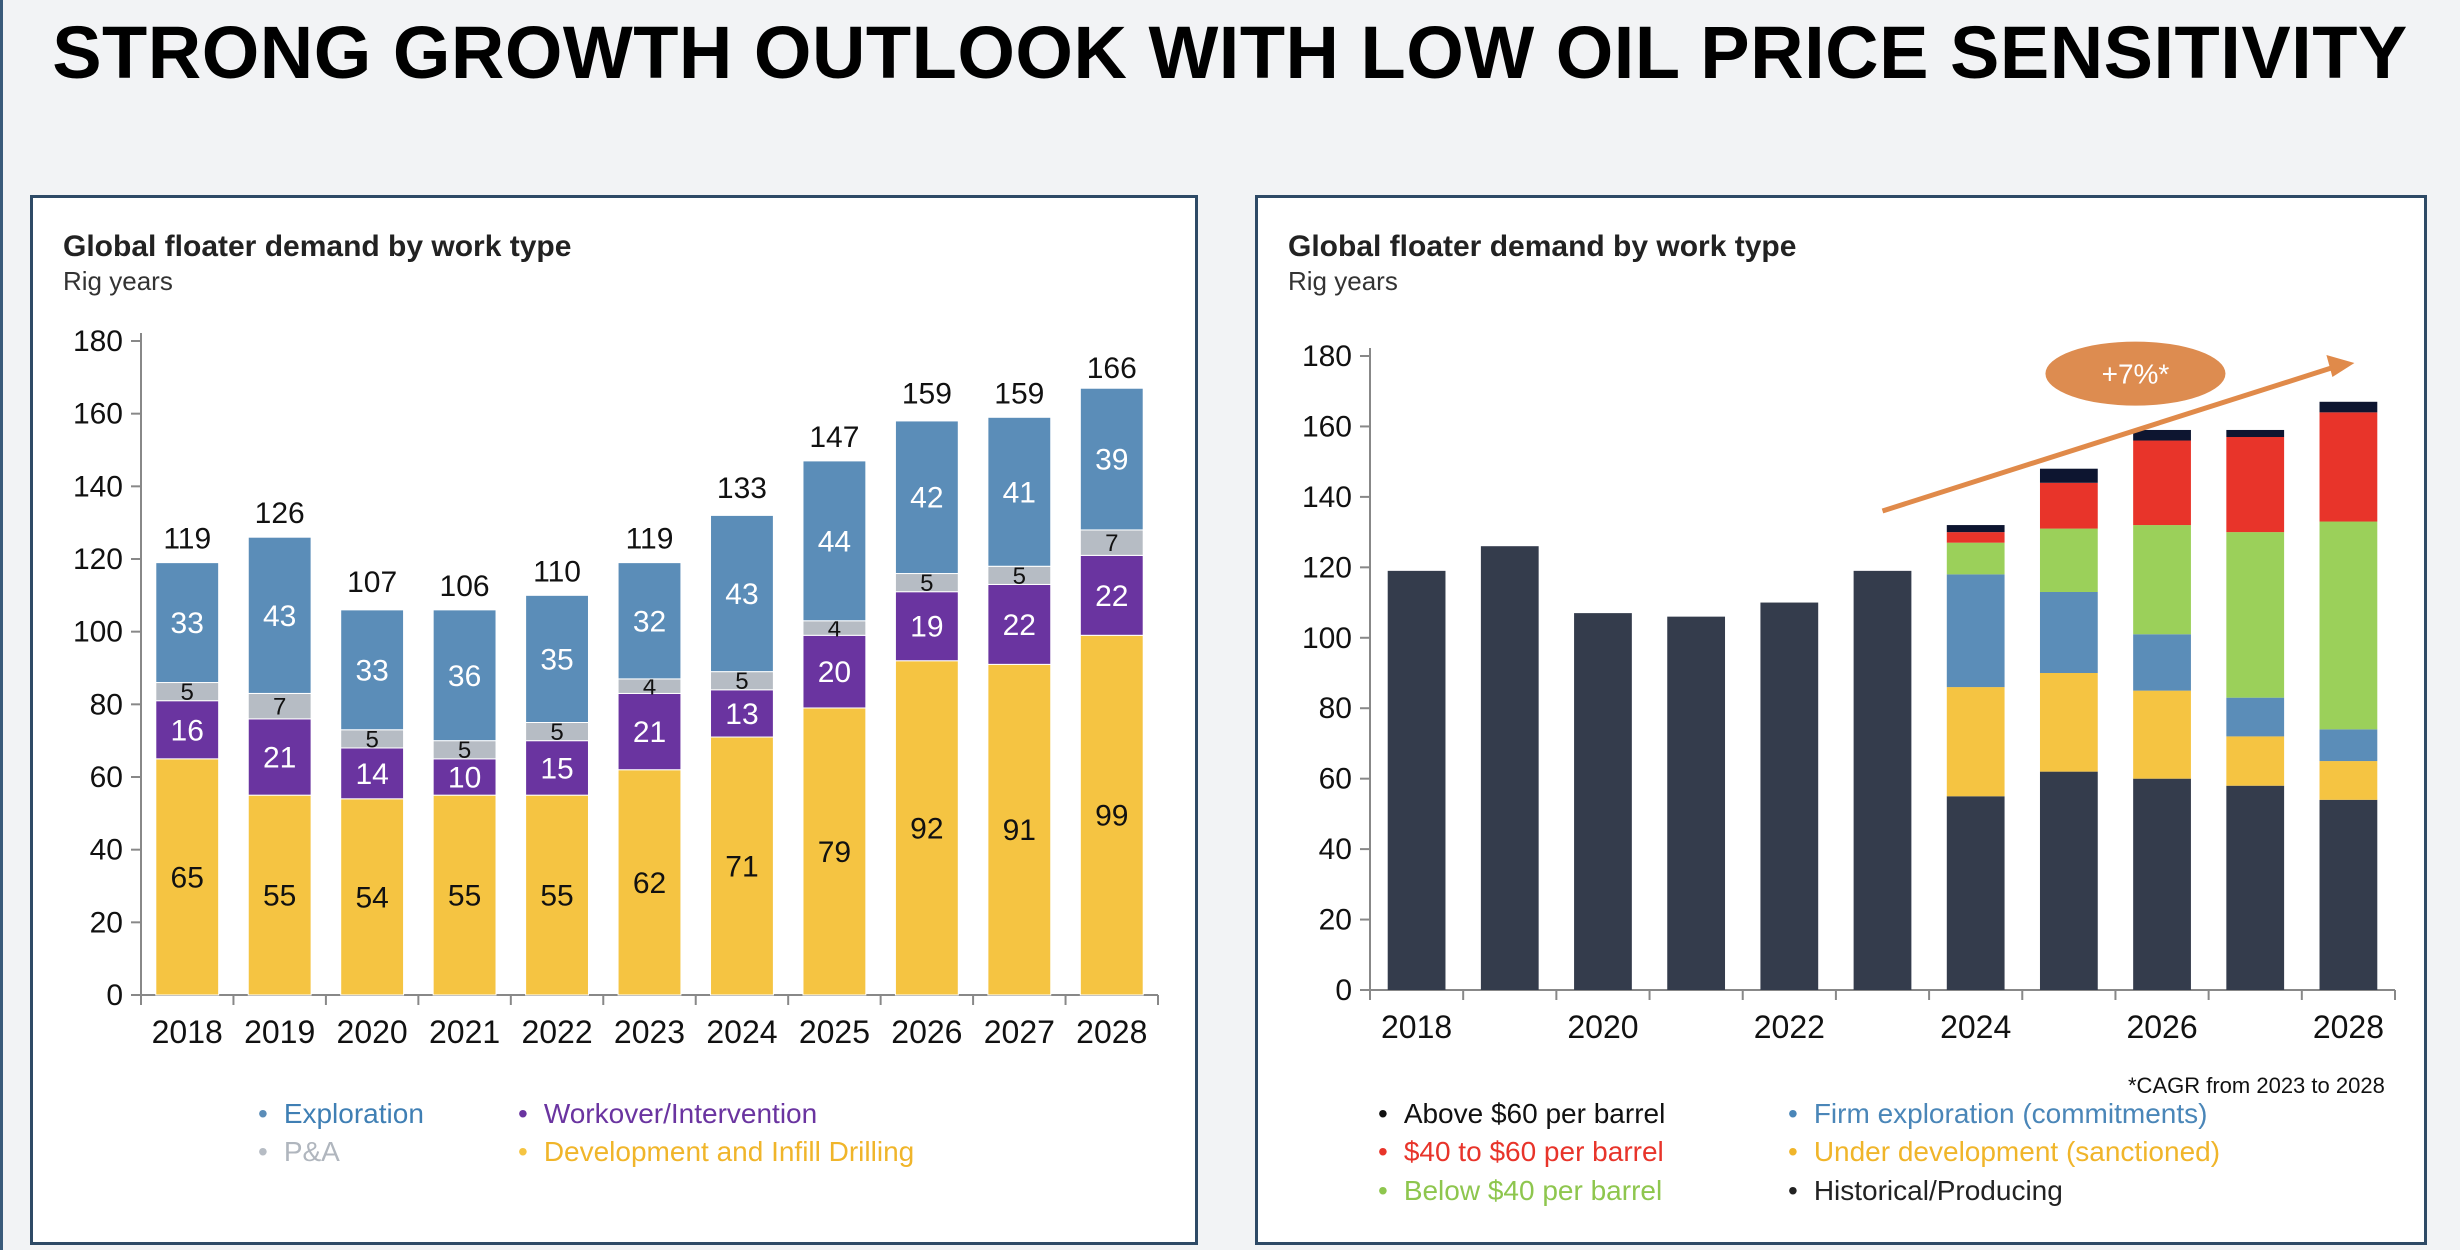 The width and height of the screenshot is (2460, 1250). What do you see at coordinates (741, 1032) in the screenshot?
I see `x-tick-label: 2024` at bounding box center [741, 1032].